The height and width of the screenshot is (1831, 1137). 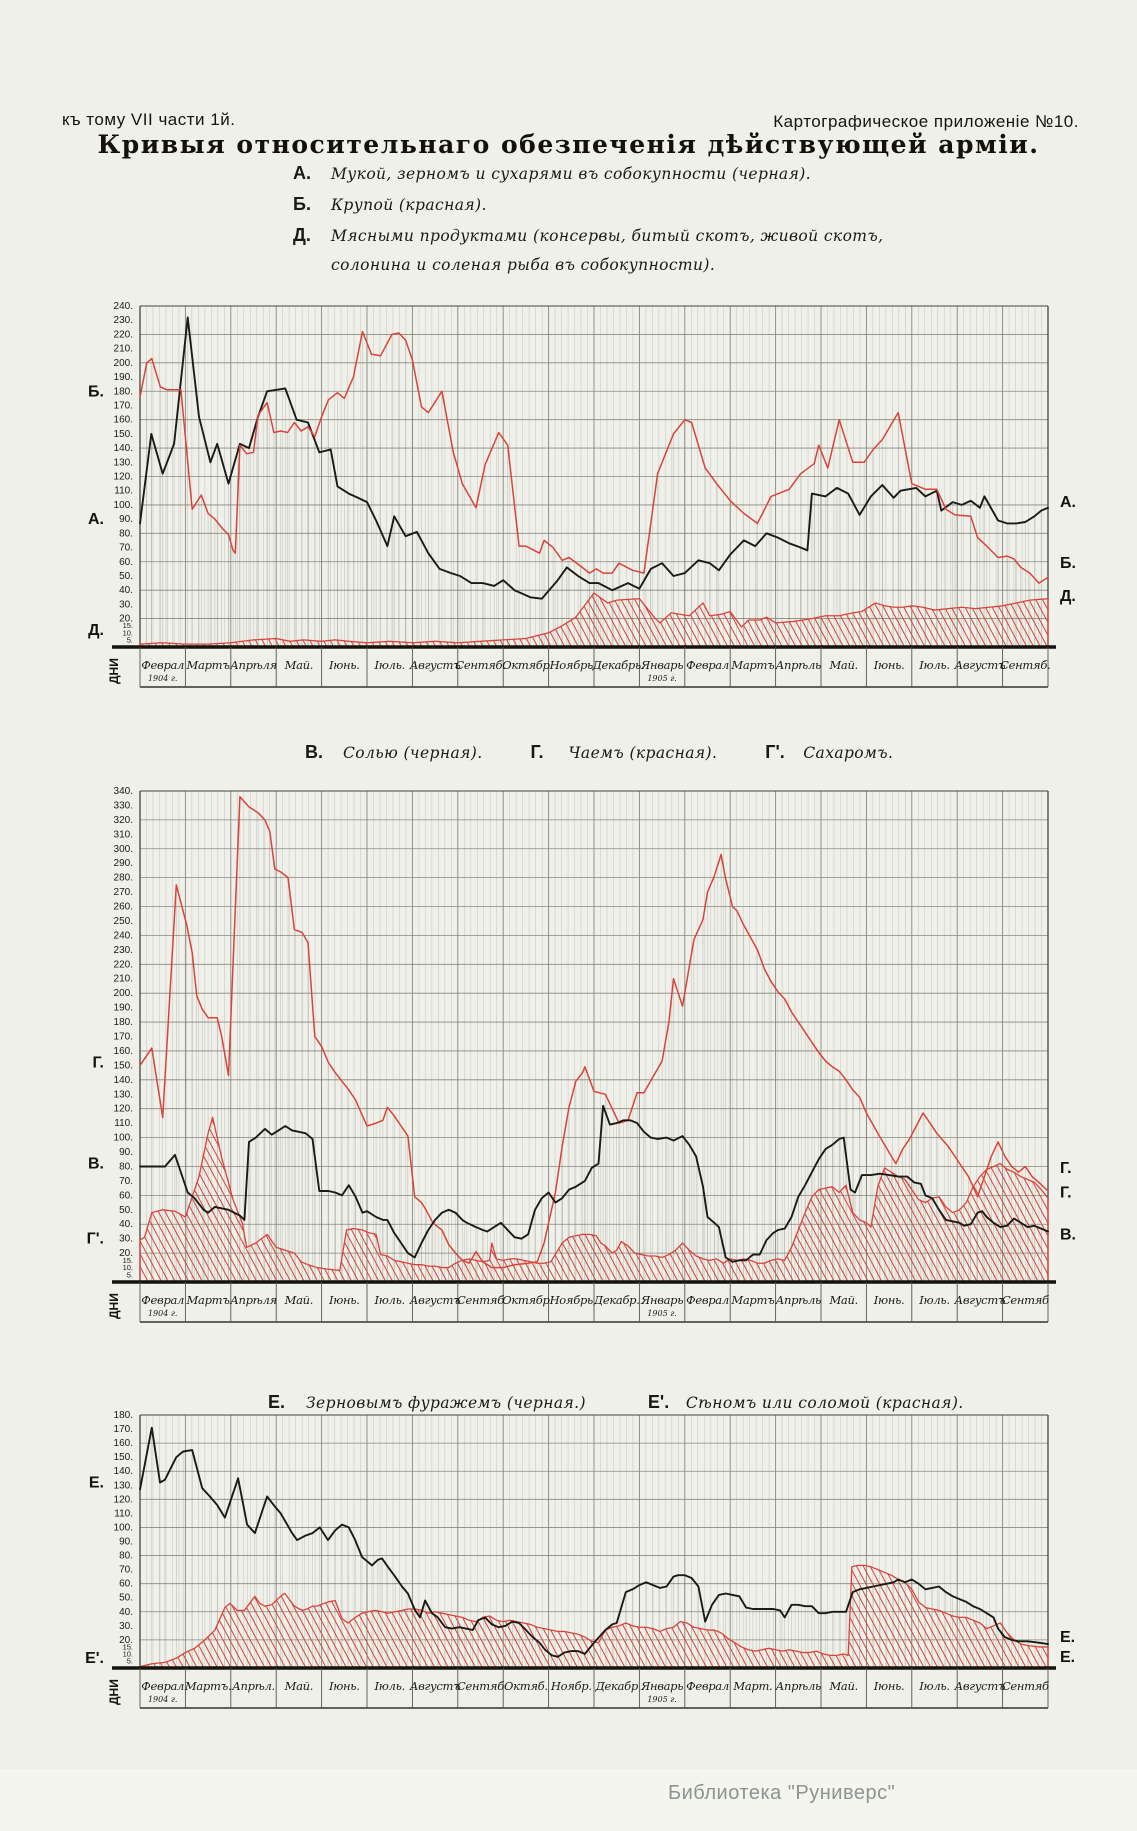 I want to click on legend-text: Сахаромъ., so click(x=848, y=753).